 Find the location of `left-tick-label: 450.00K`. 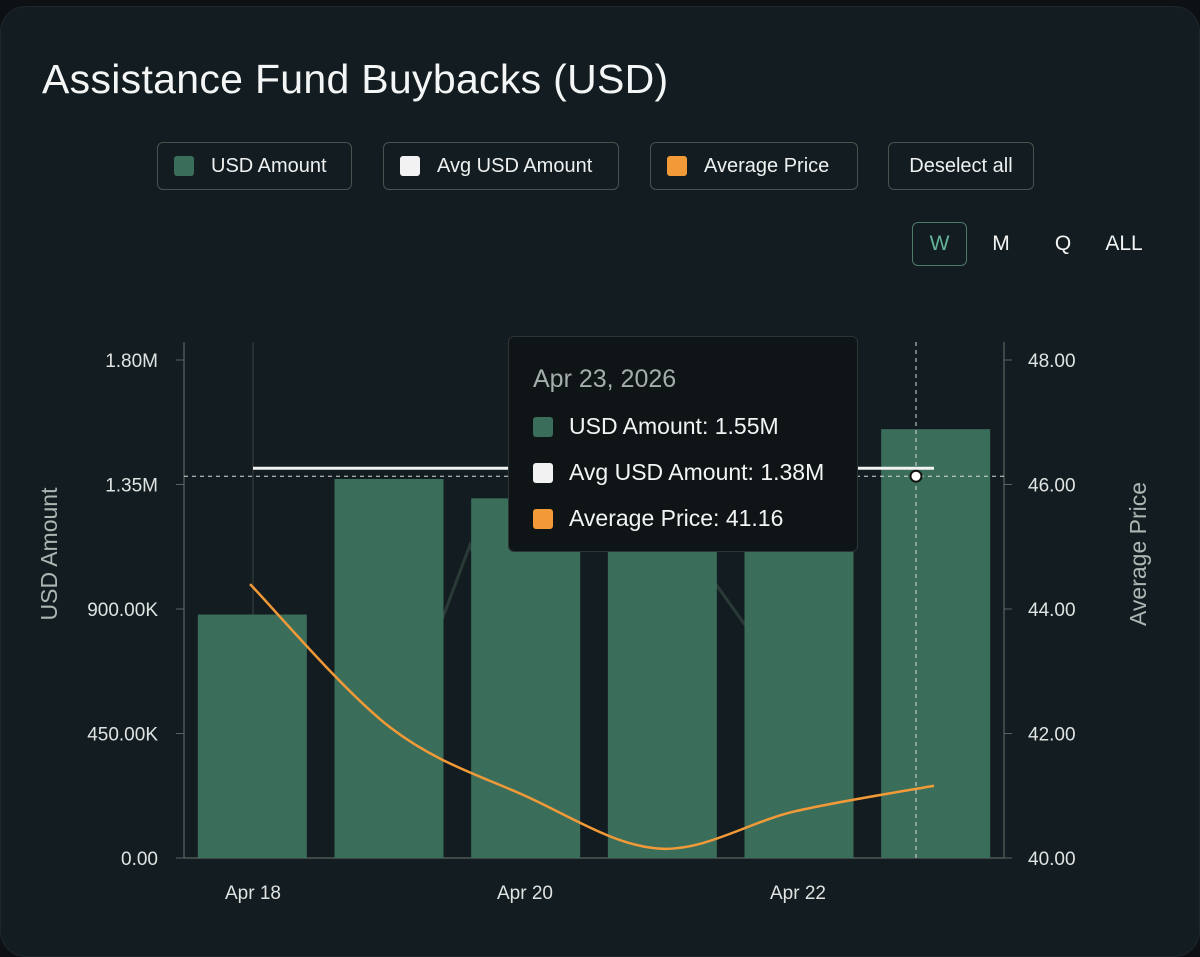

left-tick-label: 450.00K is located at coordinates (122, 735).